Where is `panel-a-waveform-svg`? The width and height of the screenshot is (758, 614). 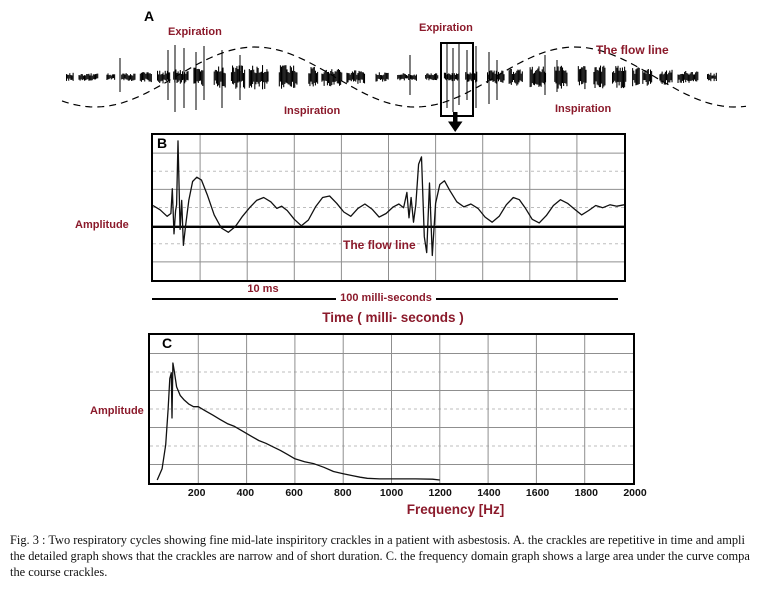 panel-a-waveform-svg is located at coordinates (404, 77).